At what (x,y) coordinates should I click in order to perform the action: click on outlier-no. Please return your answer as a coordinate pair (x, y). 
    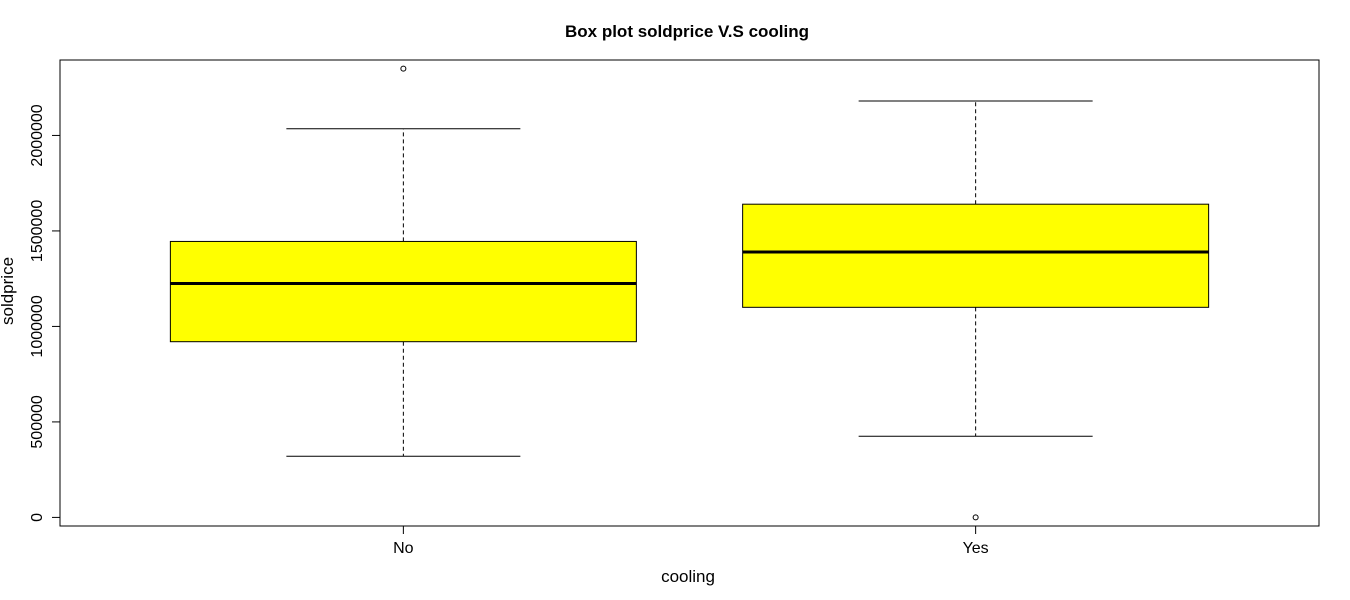
    Looking at the image, I should click on (403, 68).